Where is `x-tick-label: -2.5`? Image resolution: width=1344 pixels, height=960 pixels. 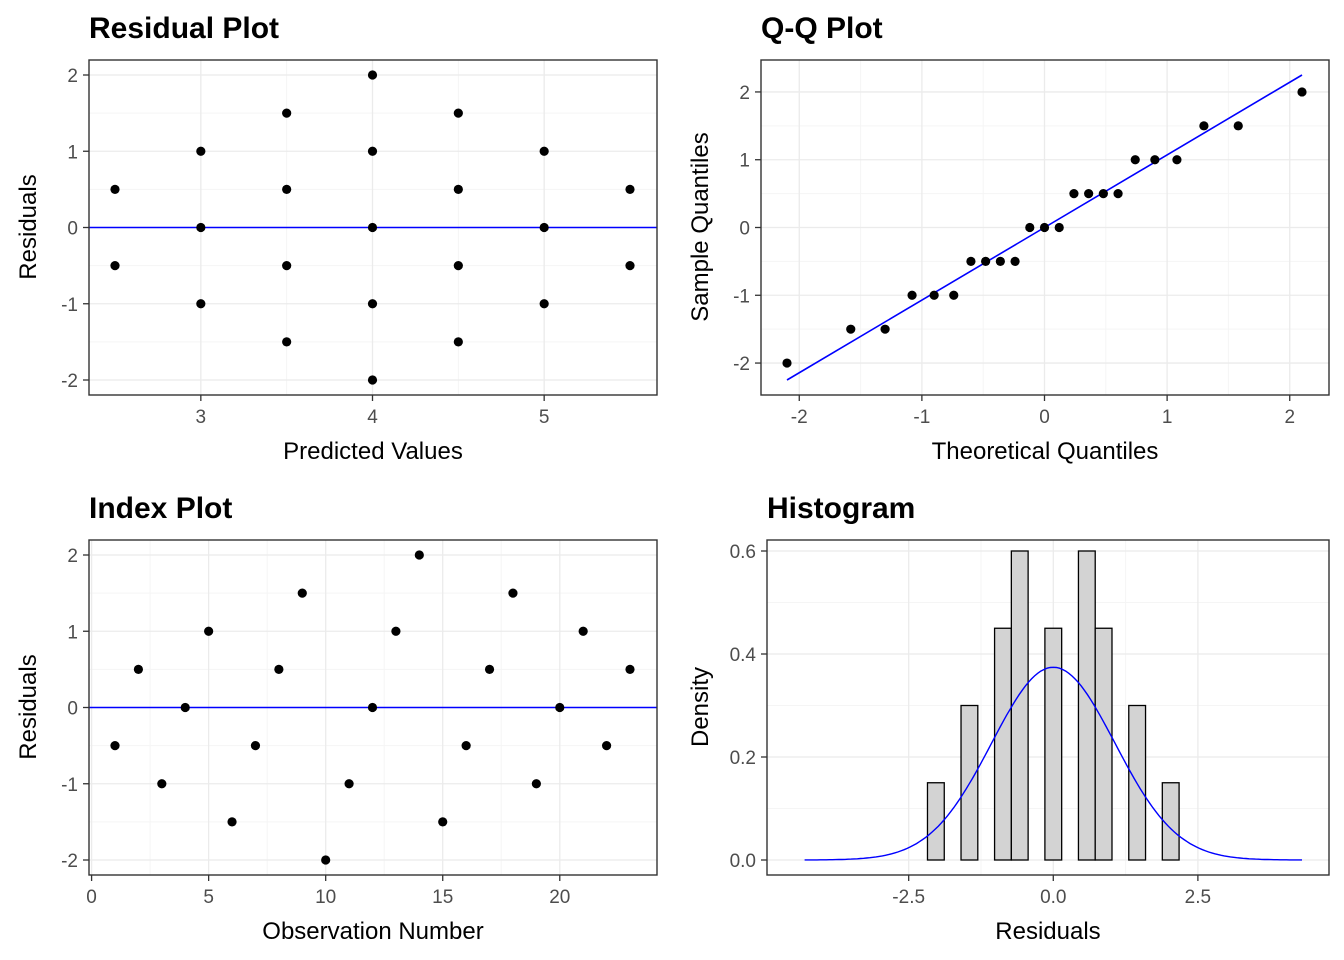 x-tick-label: -2.5 is located at coordinates (908, 897).